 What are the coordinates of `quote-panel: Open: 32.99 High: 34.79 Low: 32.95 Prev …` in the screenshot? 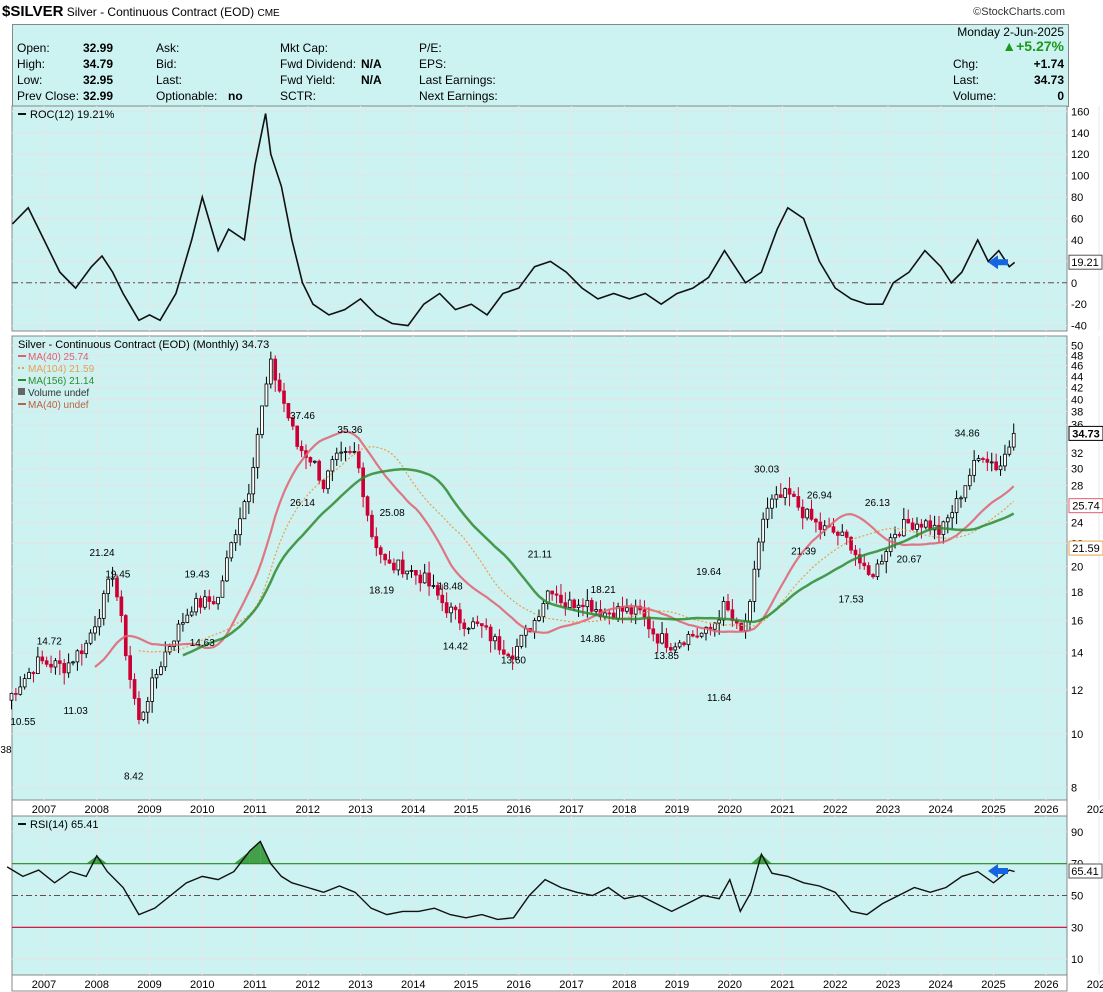 It's located at (540, 65).